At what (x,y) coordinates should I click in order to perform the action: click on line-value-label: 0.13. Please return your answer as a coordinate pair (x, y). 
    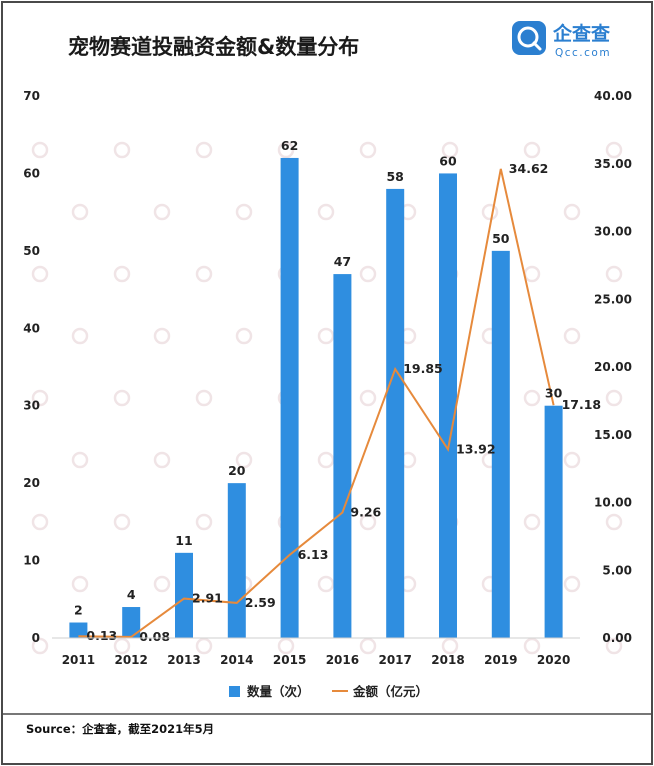
    Looking at the image, I should click on (101, 635).